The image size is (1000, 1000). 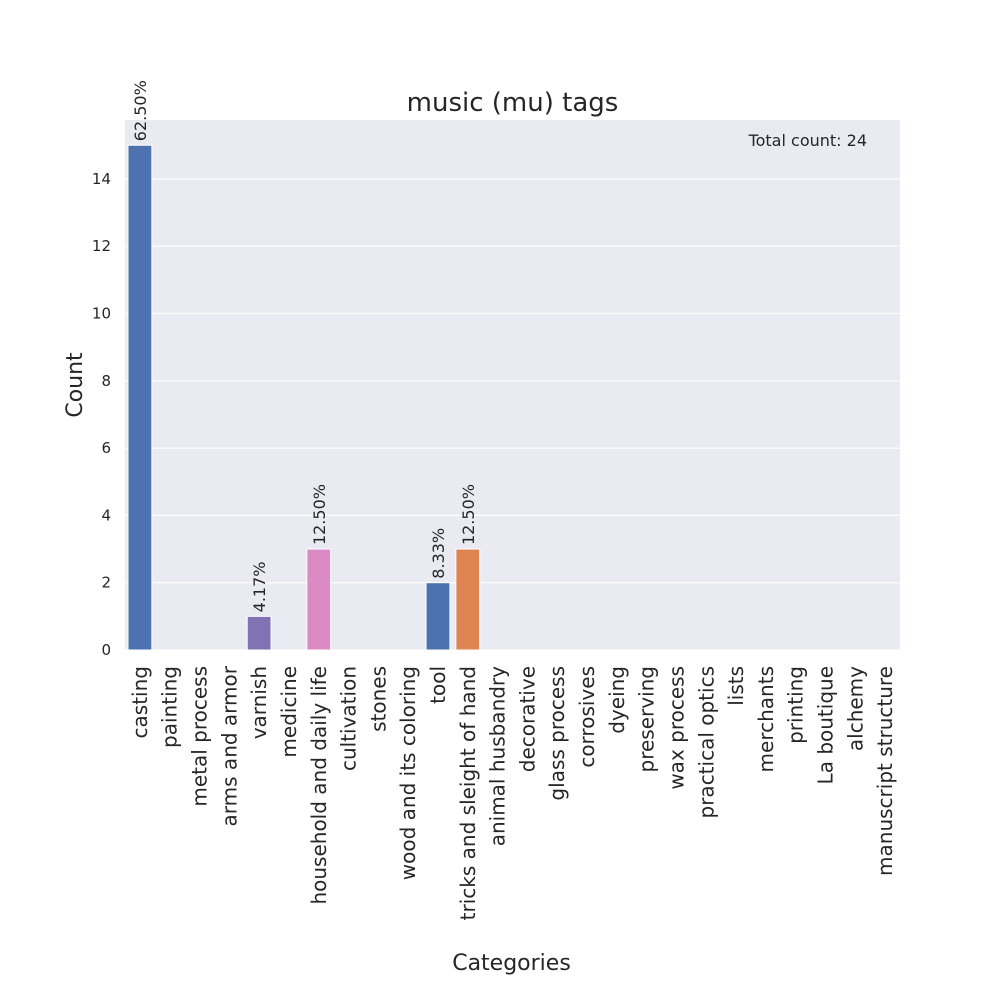 I want to click on y-tick-label: 8, so click(x=106, y=381).